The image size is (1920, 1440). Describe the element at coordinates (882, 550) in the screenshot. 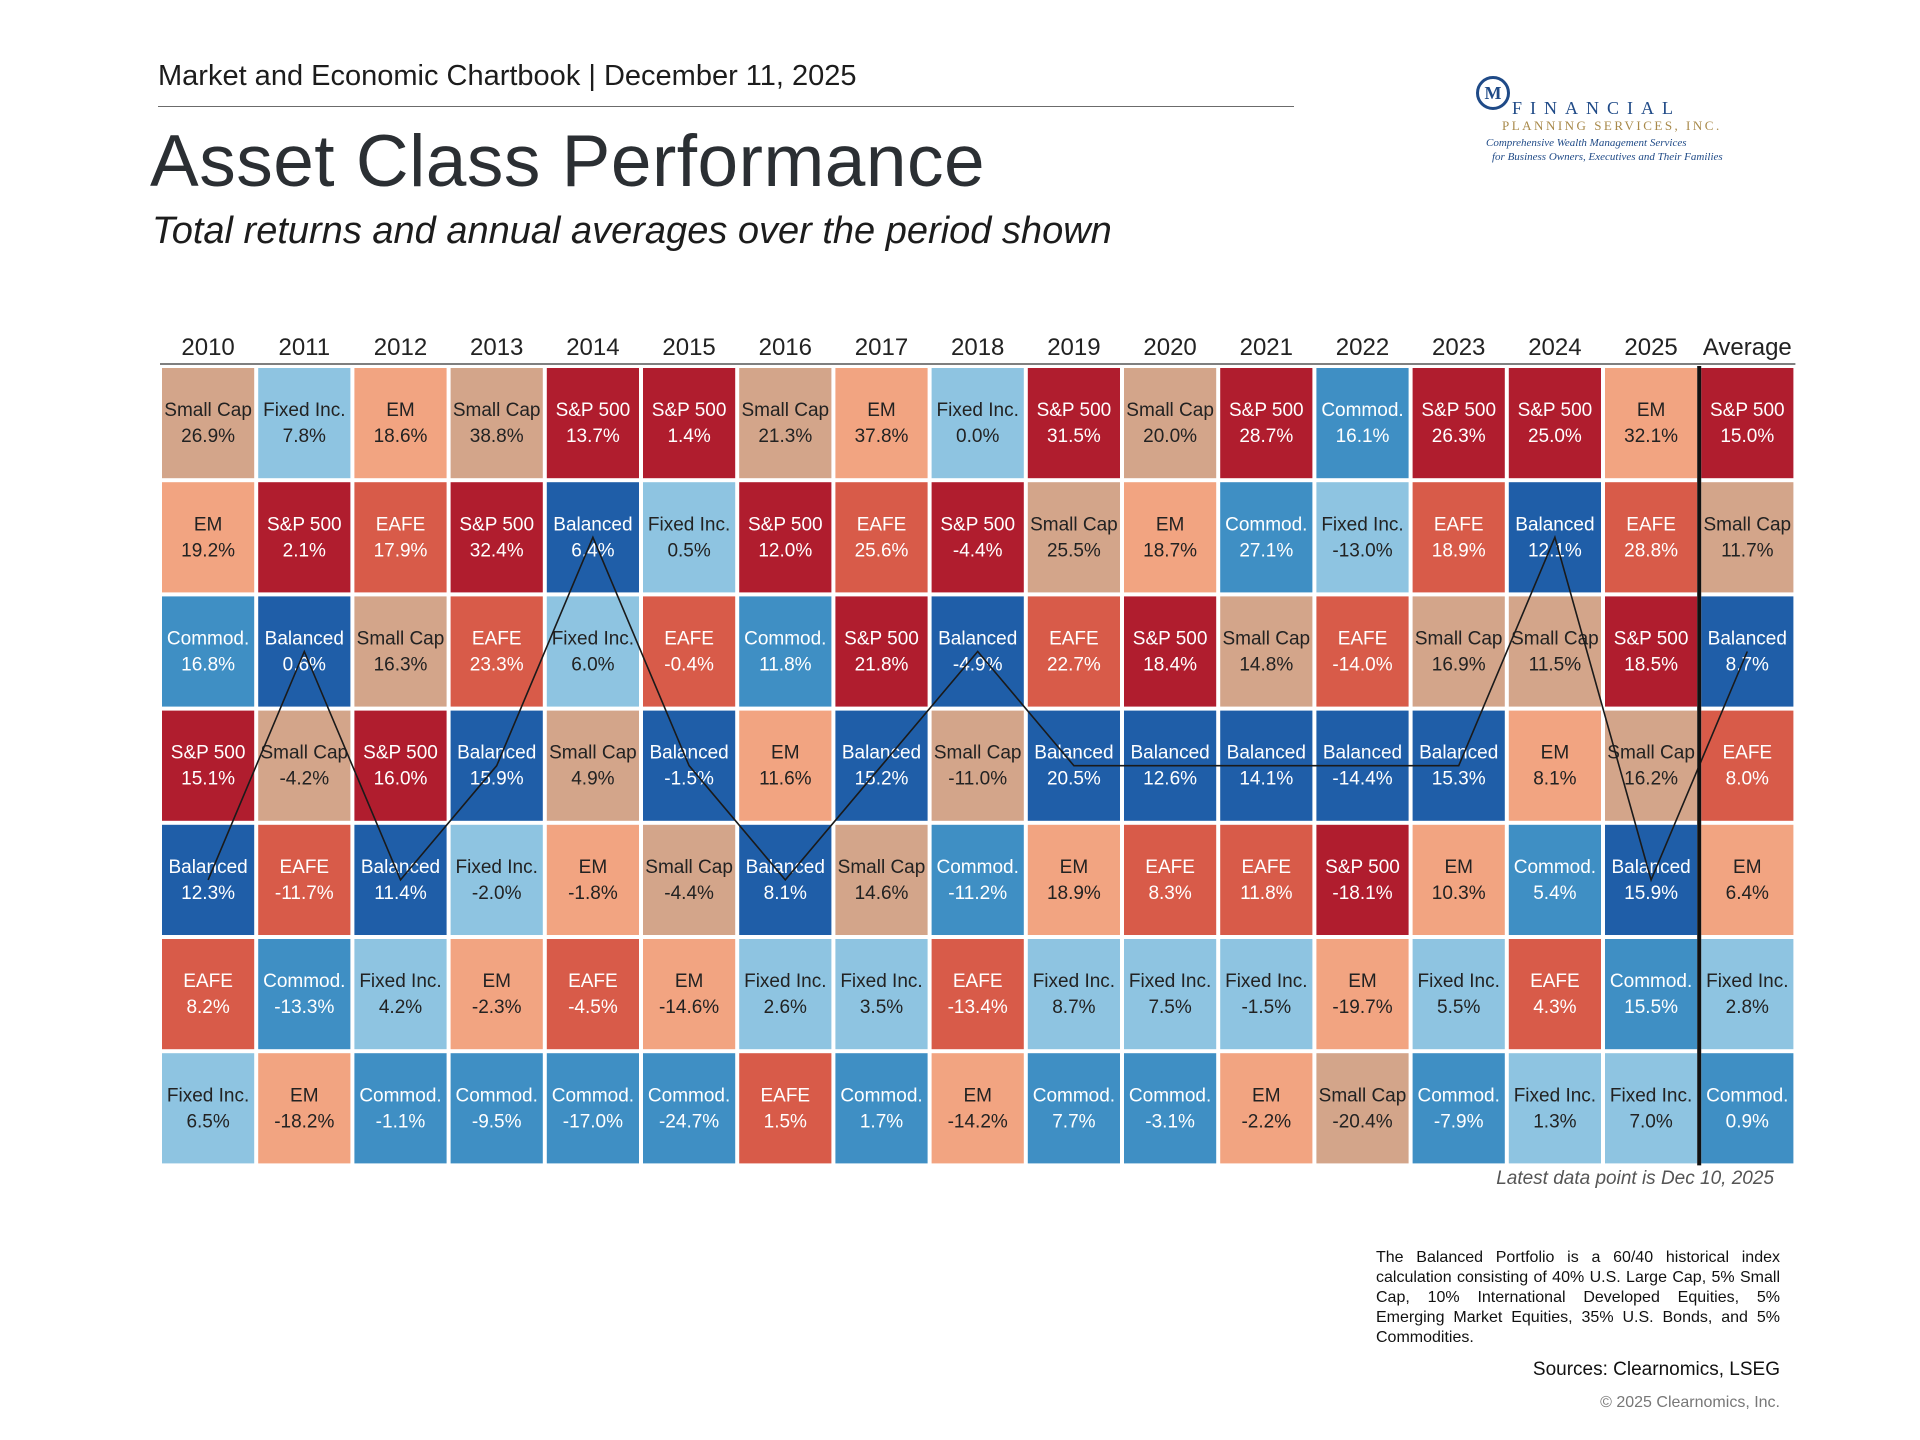

I see `cell-return-label: 25.6%` at that location.